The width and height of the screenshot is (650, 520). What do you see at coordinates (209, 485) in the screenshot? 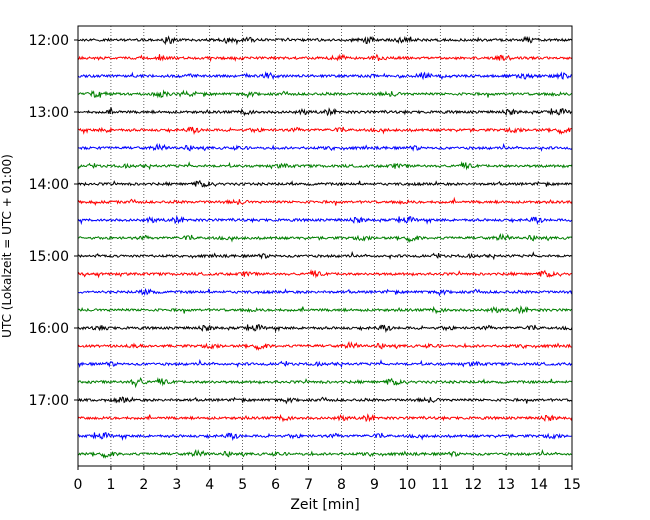
I see `x-tick-label-4: 4` at bounding box center [209, 485].